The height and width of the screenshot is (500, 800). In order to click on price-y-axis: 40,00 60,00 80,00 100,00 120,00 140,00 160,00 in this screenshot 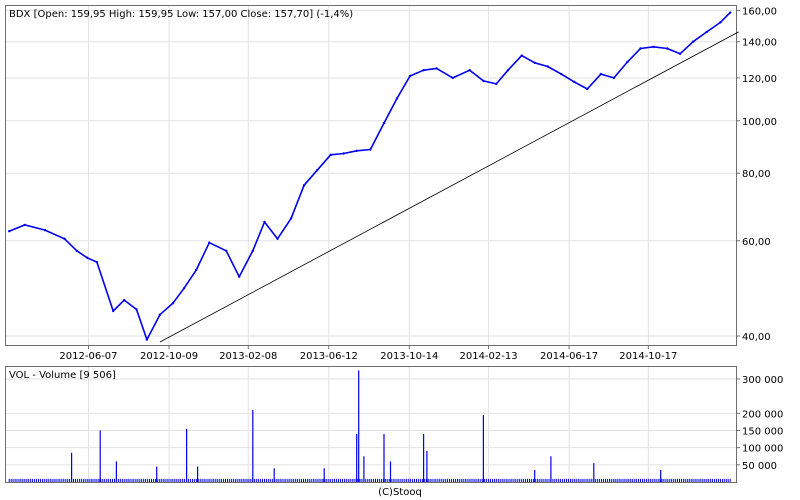, I will do `click(756, 174)`.